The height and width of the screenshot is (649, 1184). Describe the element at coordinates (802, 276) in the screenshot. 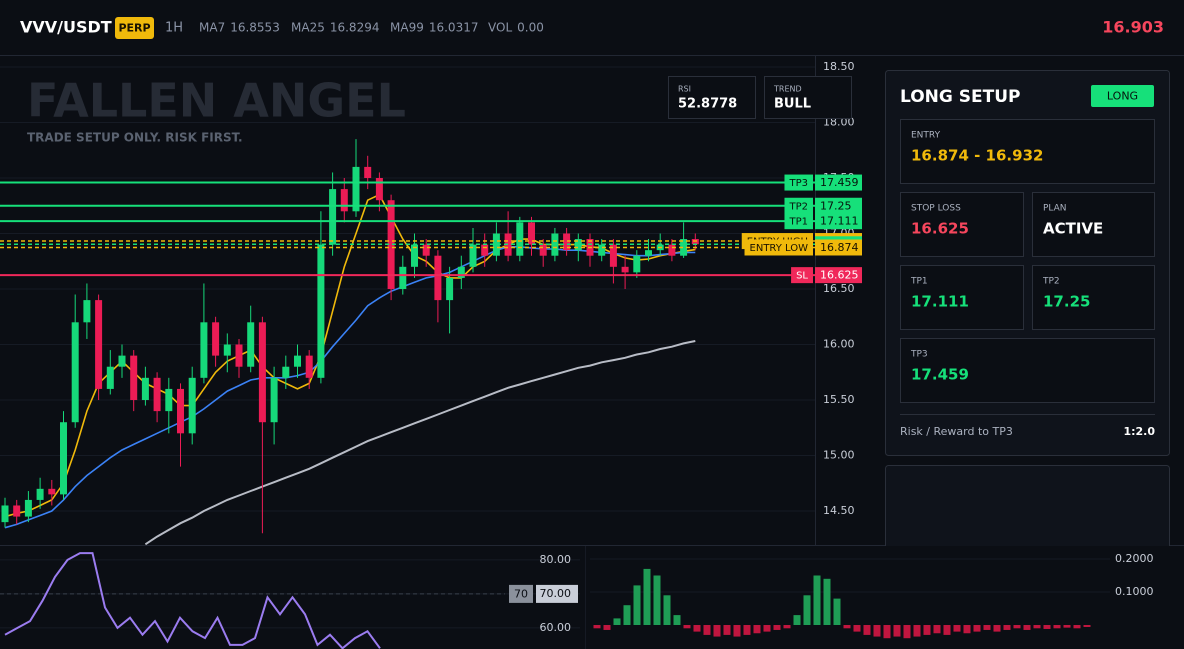

I see `level-name: SL` at that location.